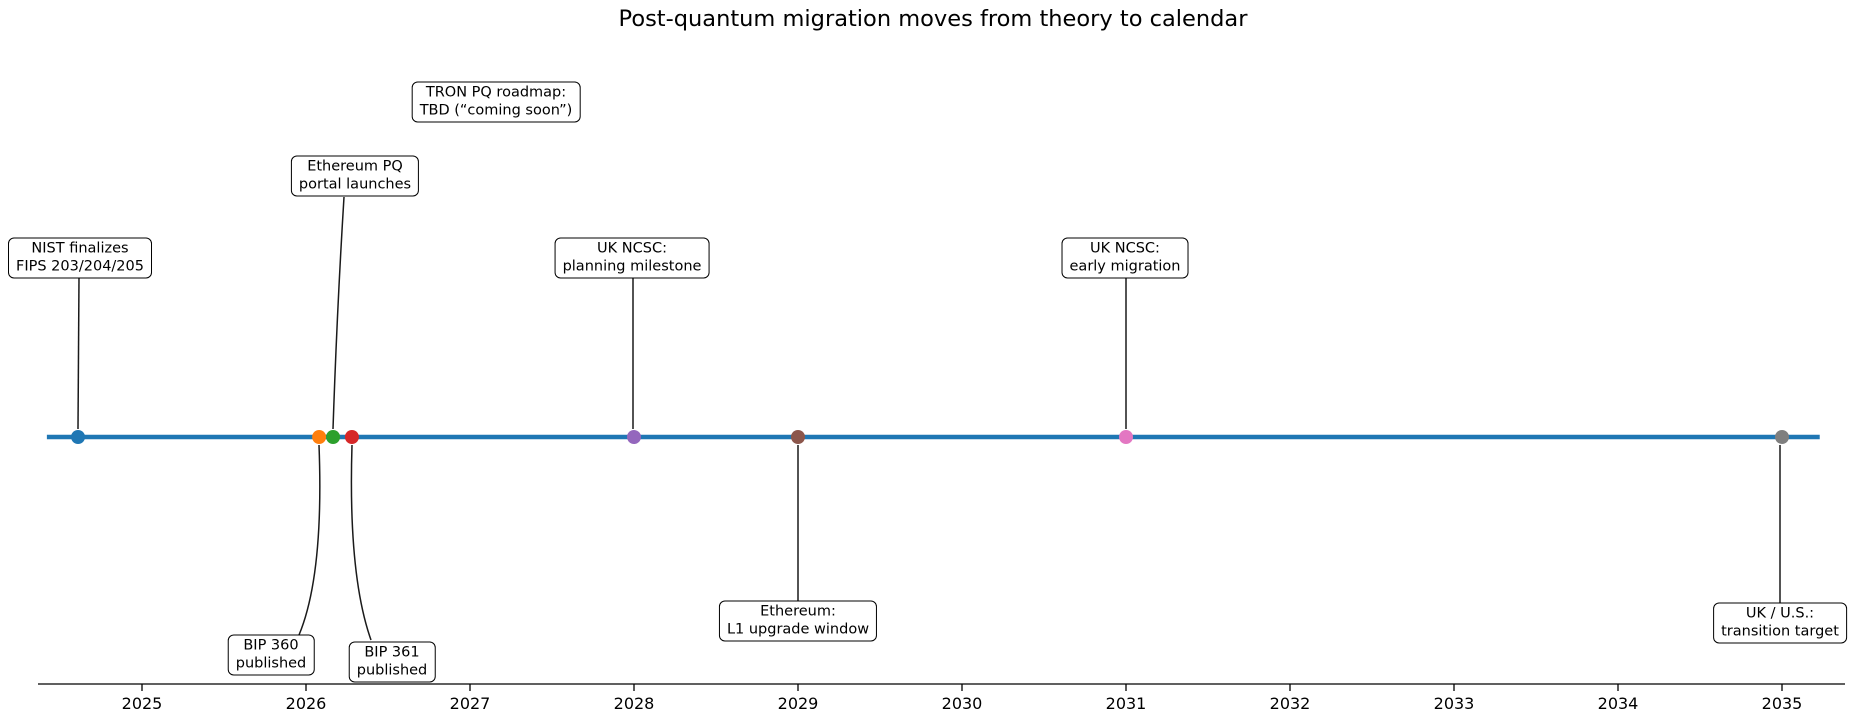  What do you see at coordinates (1126, 703) in the screenshot?
I see `x-axis-tick-label: 2031` at bounding box center [1126, 703].